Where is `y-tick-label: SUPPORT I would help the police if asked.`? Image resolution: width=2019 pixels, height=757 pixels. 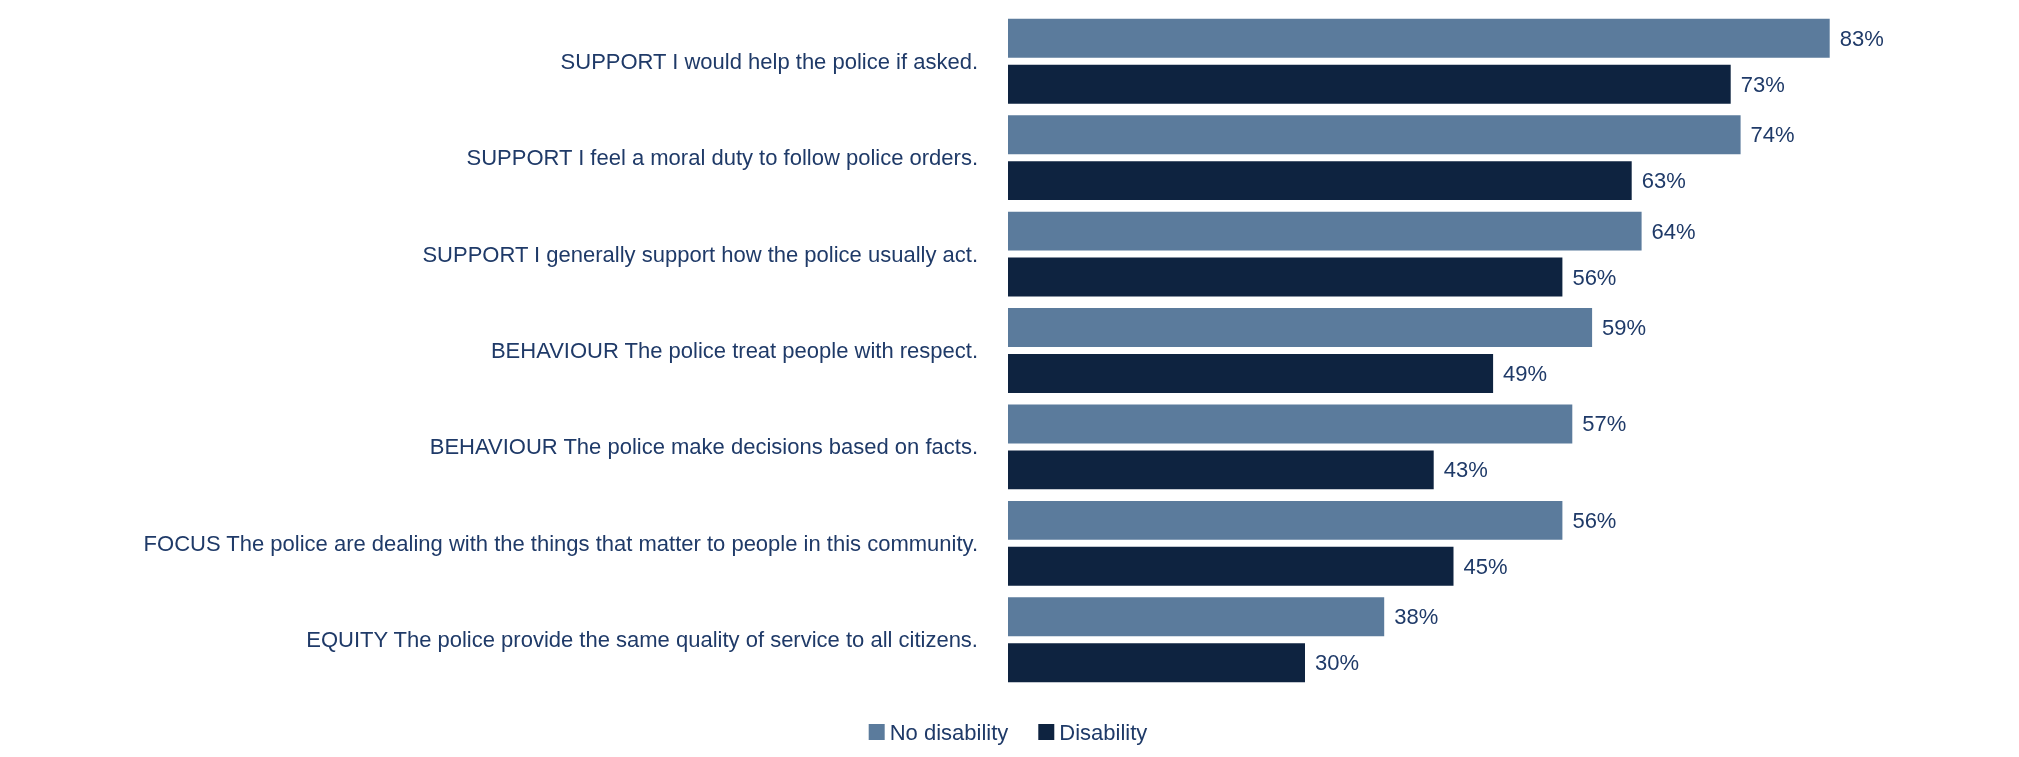
y-tick-label: SUPPORT I would help the police if asked. is located at coordinates (769, 61).